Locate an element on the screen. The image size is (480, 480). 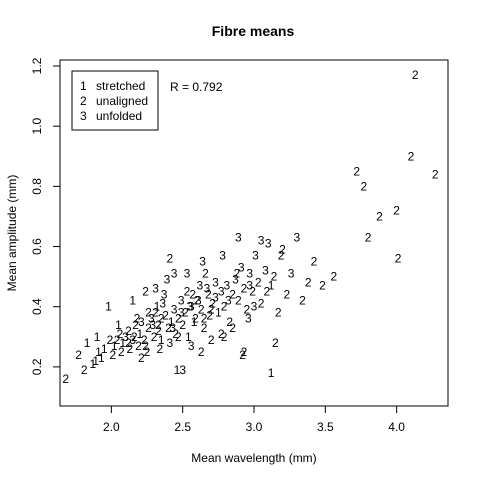
y-tick-label: 0.6 is located at coordinates (37, 246).